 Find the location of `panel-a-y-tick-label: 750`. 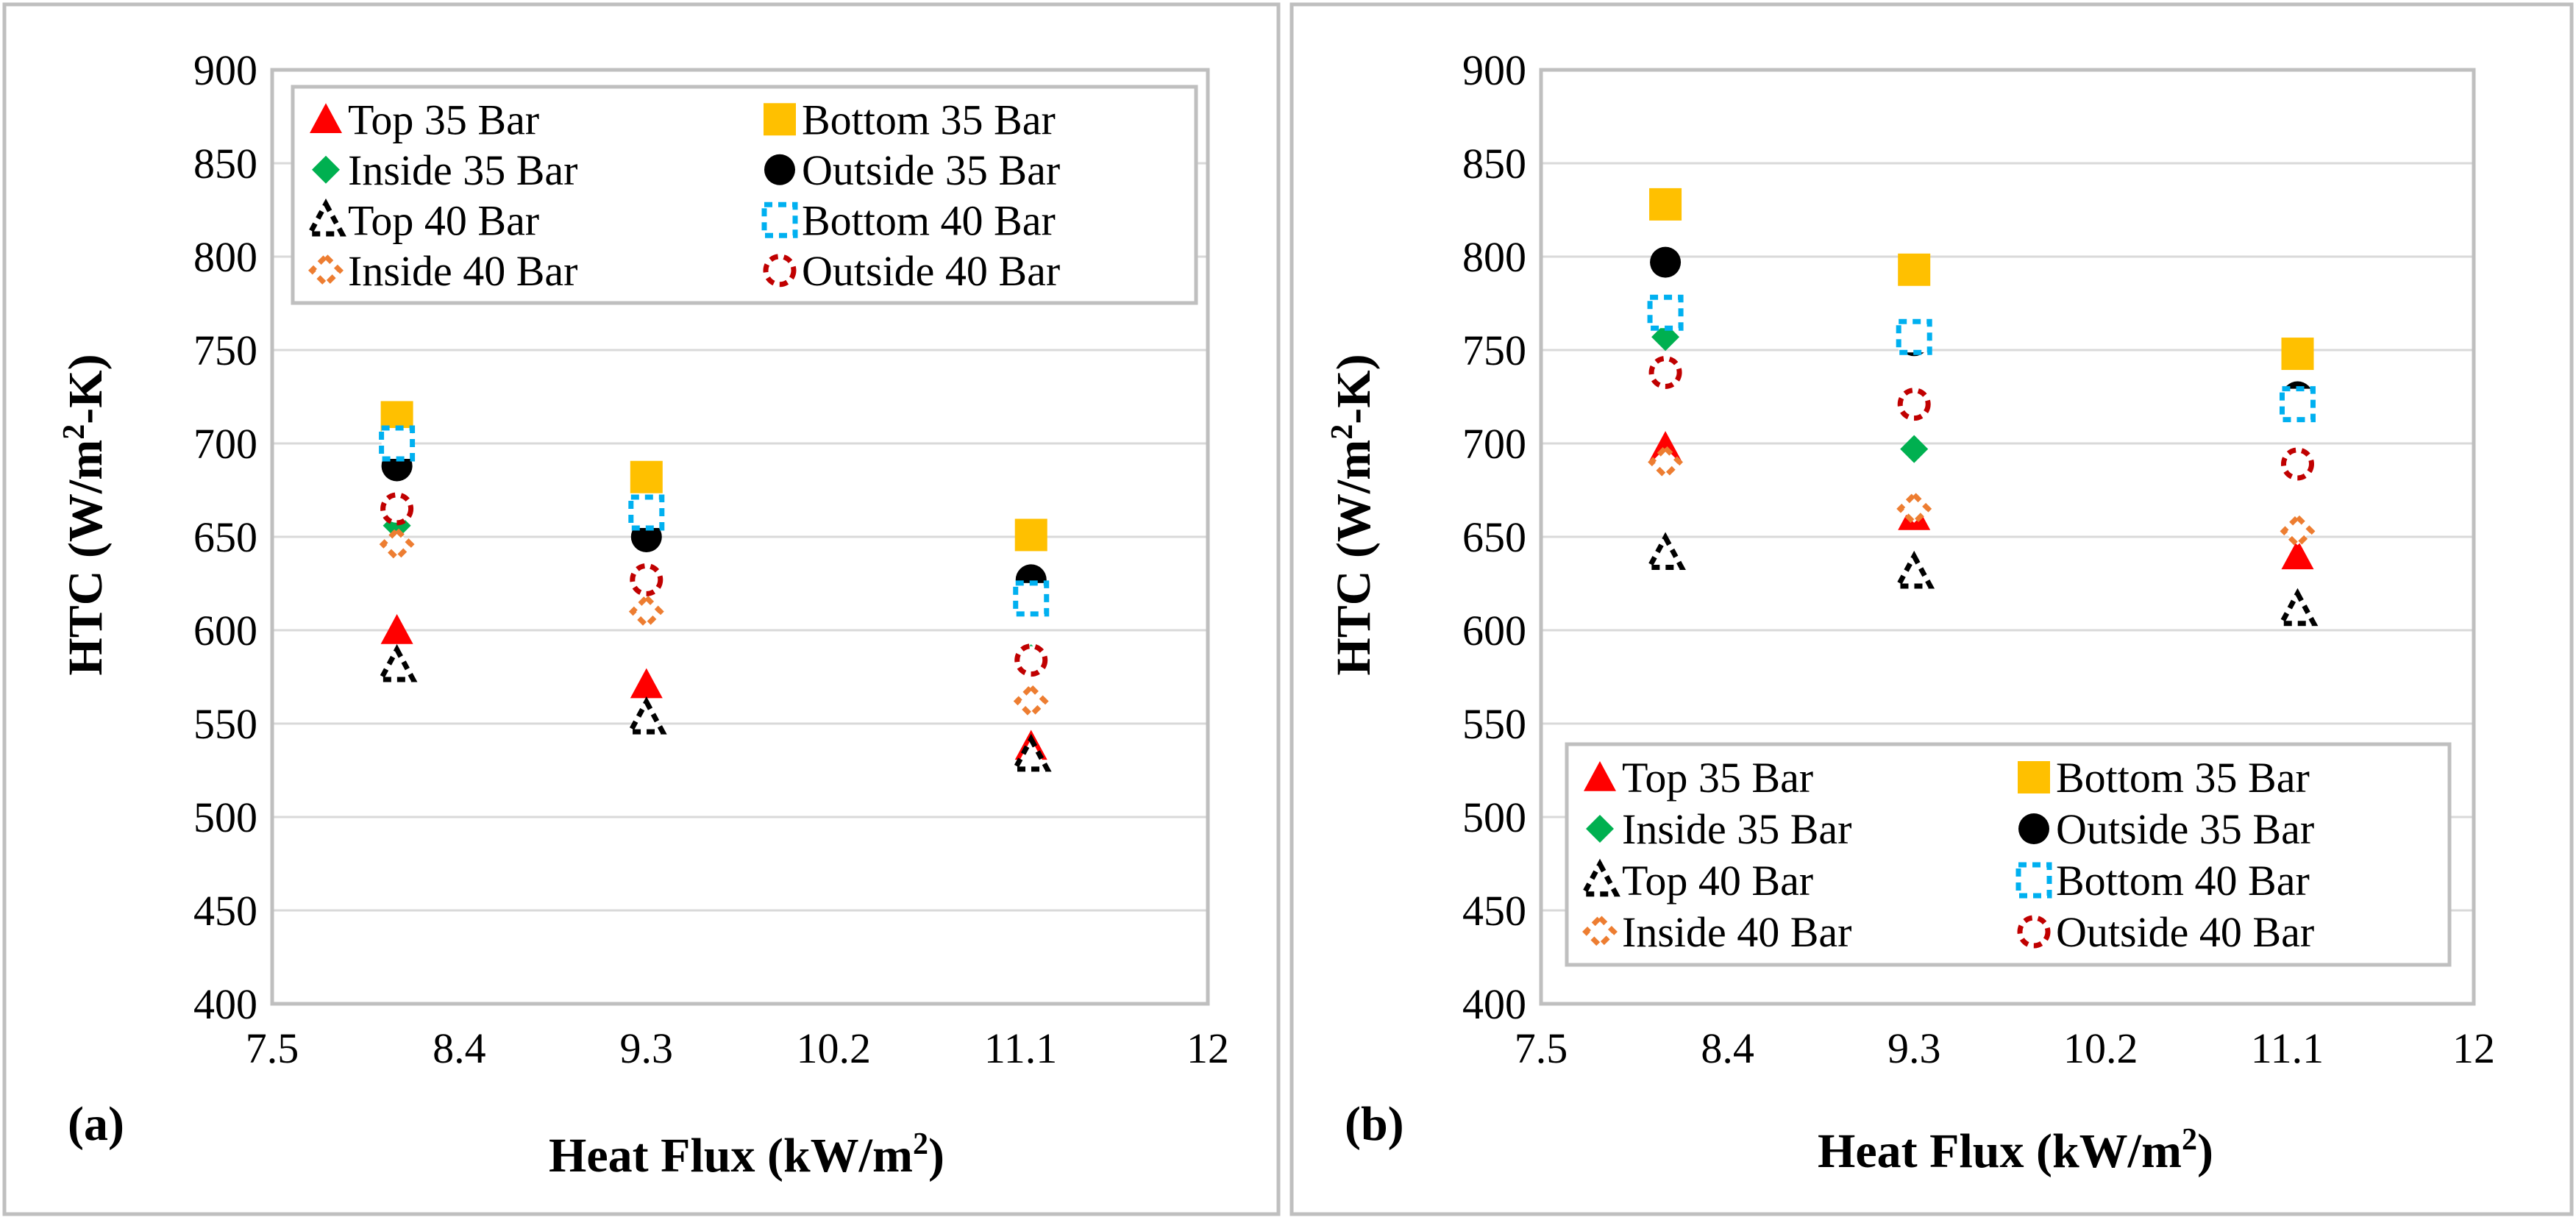

panel-a-y-tick-label: 750 is located at coordinates (225, 350).